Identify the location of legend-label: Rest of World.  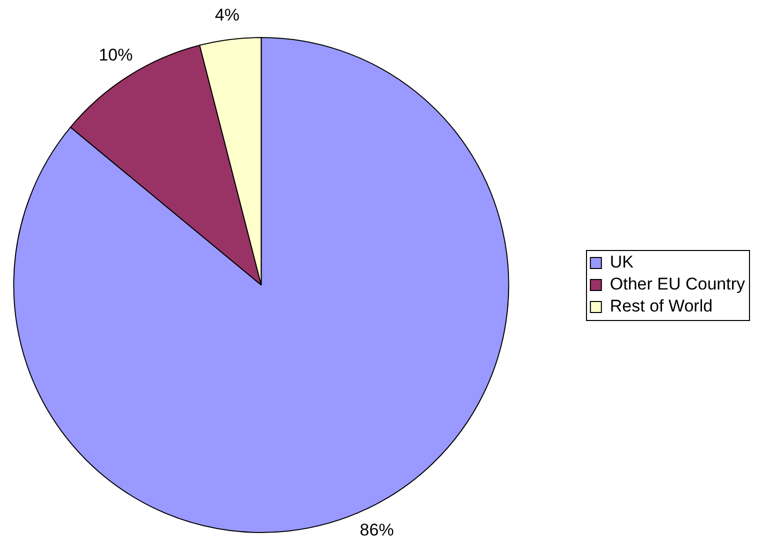
(661, 306).